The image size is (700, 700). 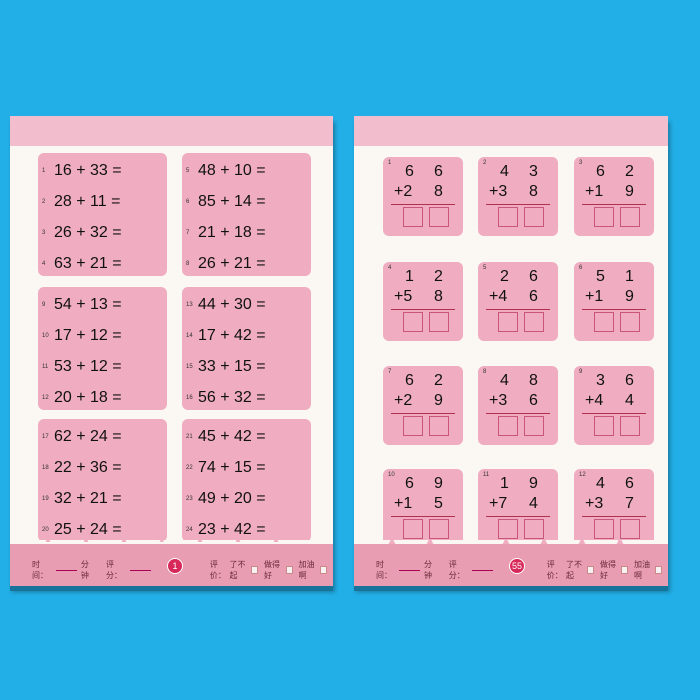 I want to click on problem-text: 16 + 33 =, so click(x=88, y=170).